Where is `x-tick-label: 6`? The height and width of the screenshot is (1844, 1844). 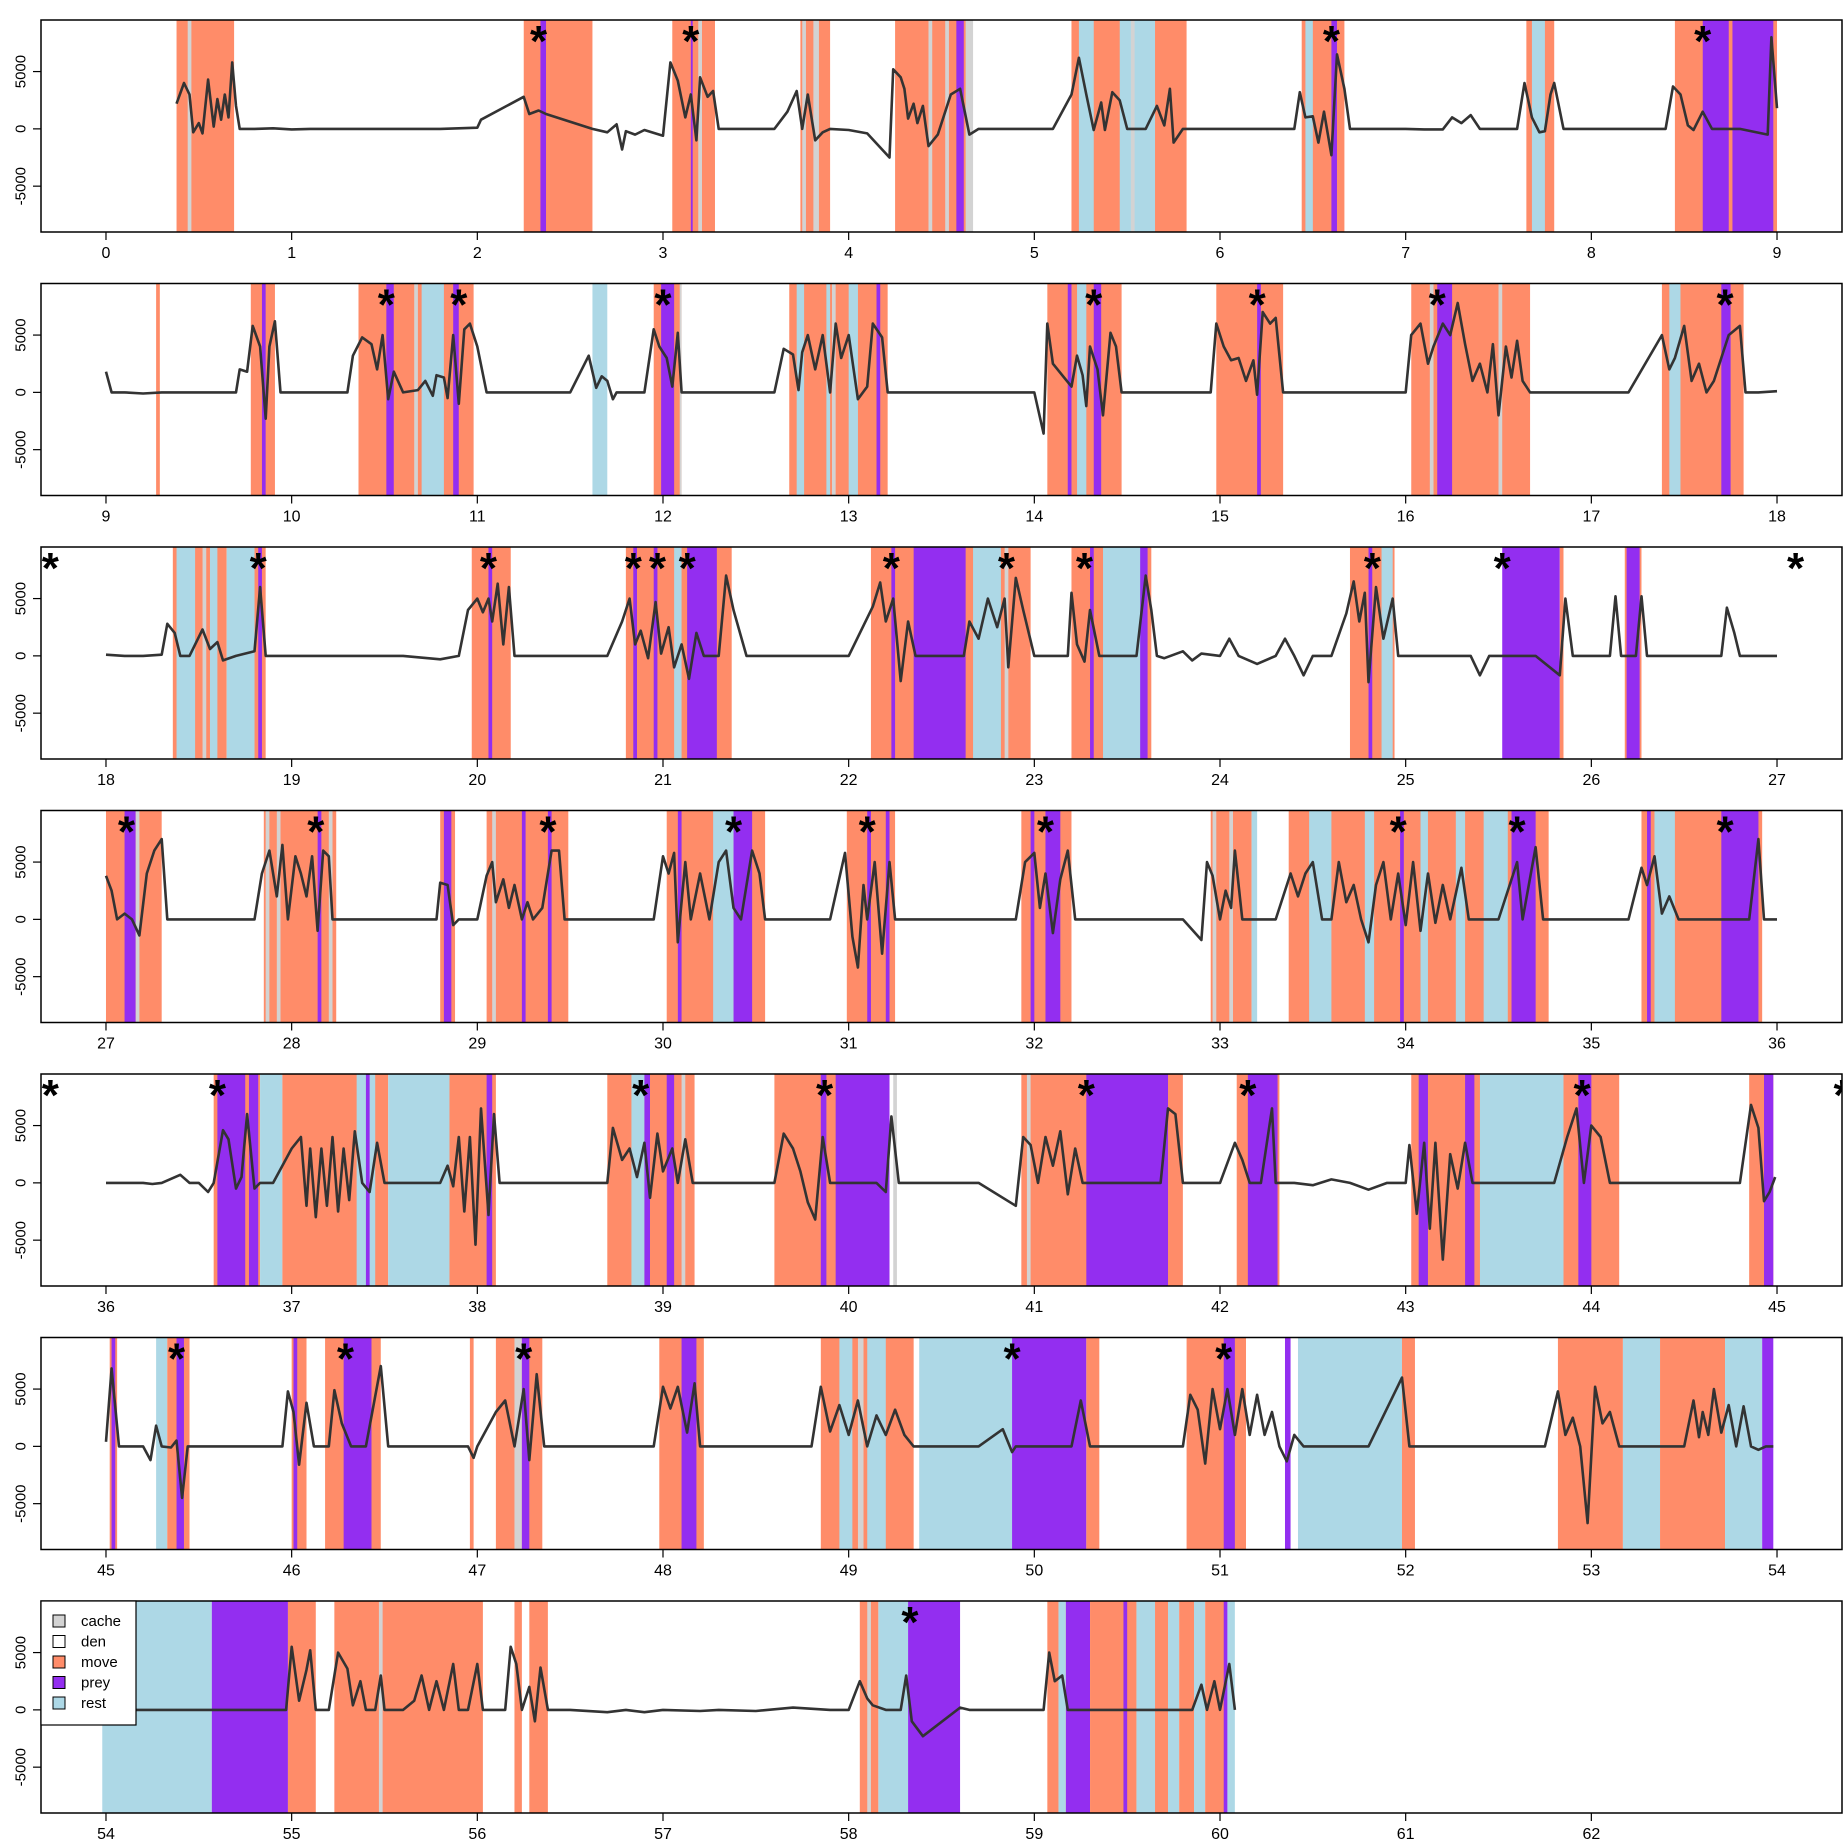
x-tick-label: 6 is located at coordinates (1220, 253).